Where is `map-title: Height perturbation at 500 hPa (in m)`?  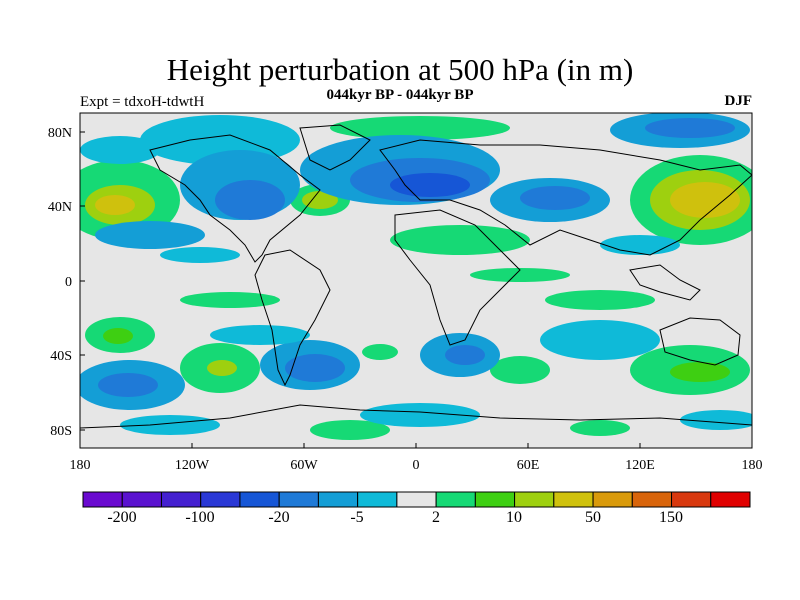 map-title: Height perturbation at 500 hPa (in m) is located at coordinates (400, 69).